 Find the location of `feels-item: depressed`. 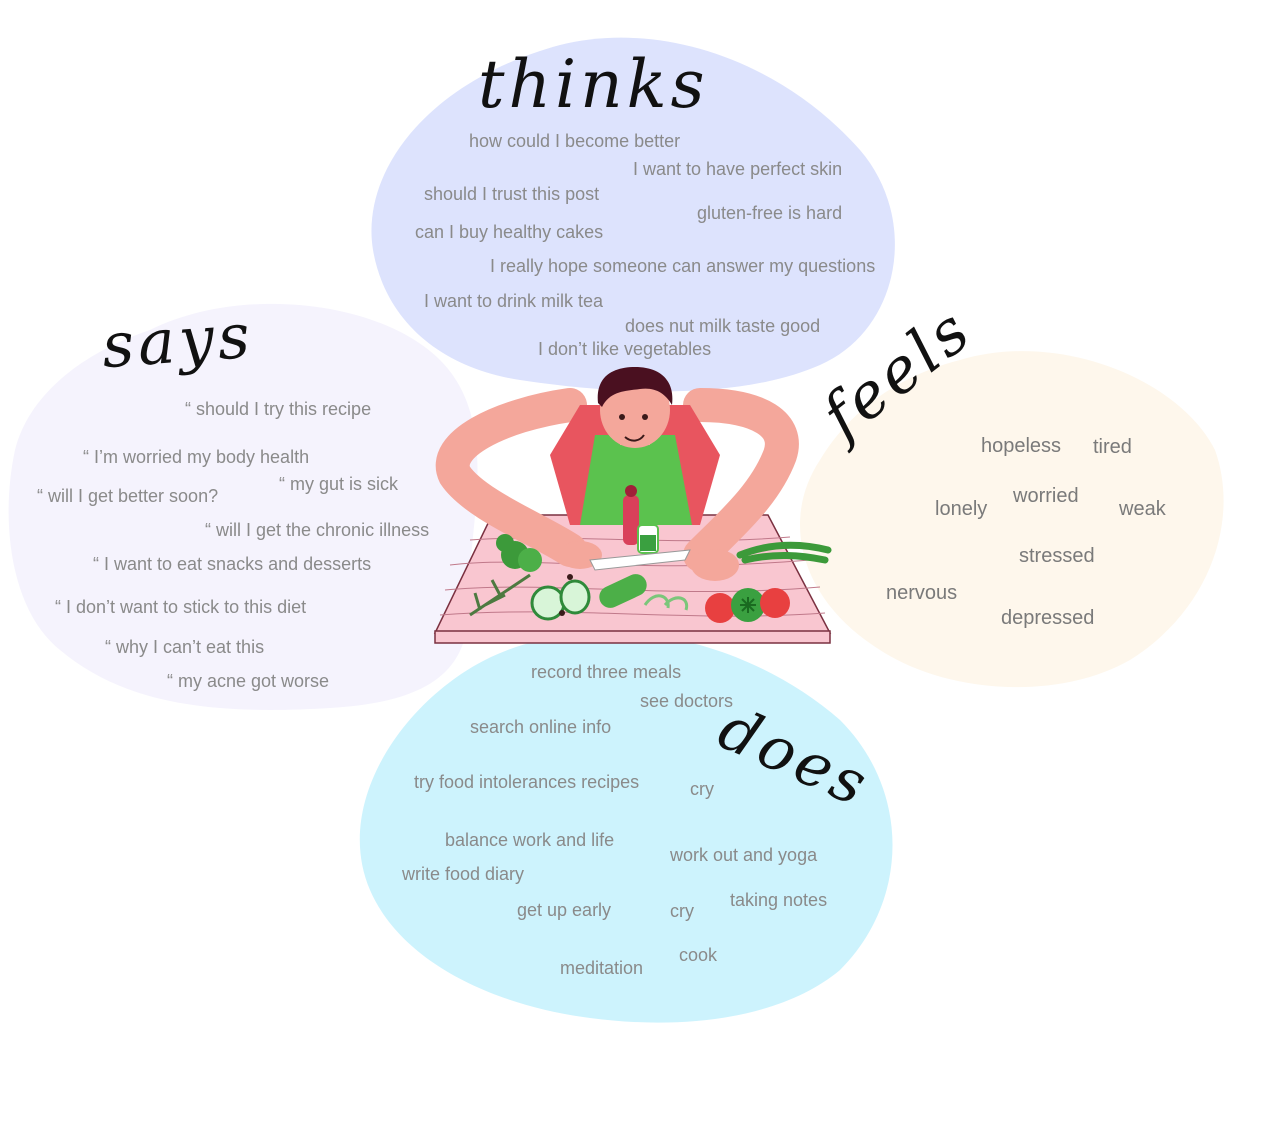

feels-item: depressed is located at coordinates (1048, 618).